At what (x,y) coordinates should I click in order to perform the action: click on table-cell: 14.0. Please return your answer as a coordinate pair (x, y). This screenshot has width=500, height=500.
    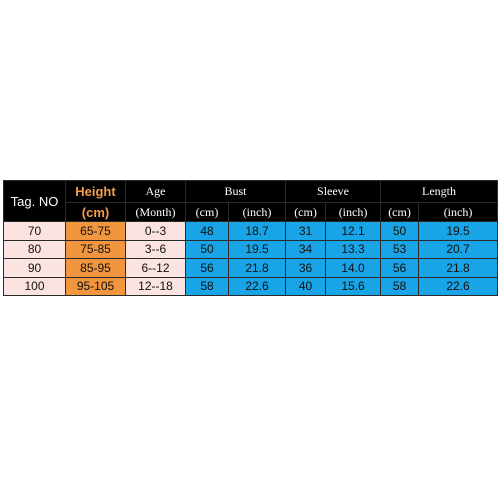
    Looking at the image, I should click on (353, 268).